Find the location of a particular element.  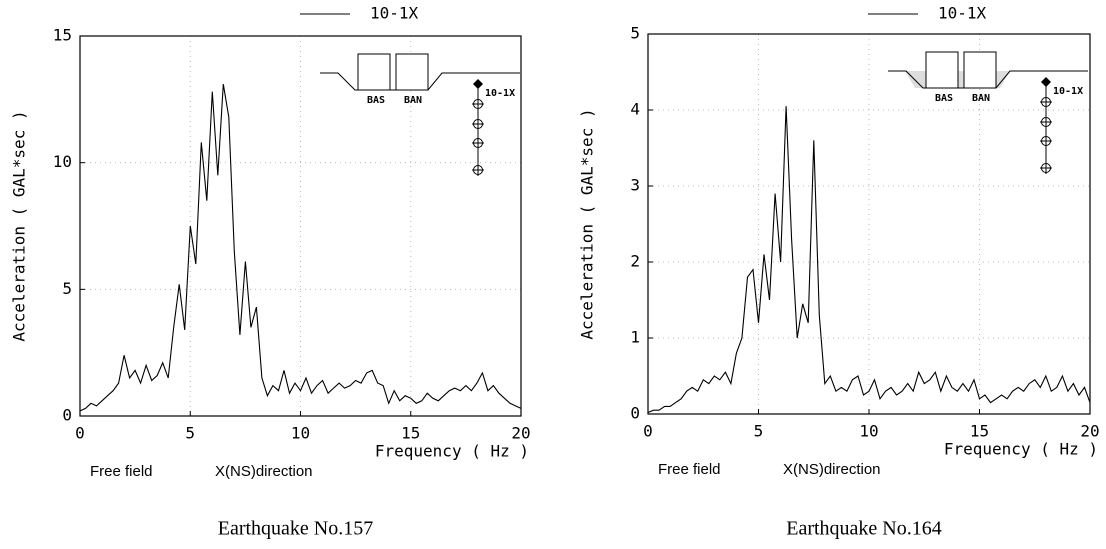

y-tick-label: 15 is located at coordinates (62, 35).